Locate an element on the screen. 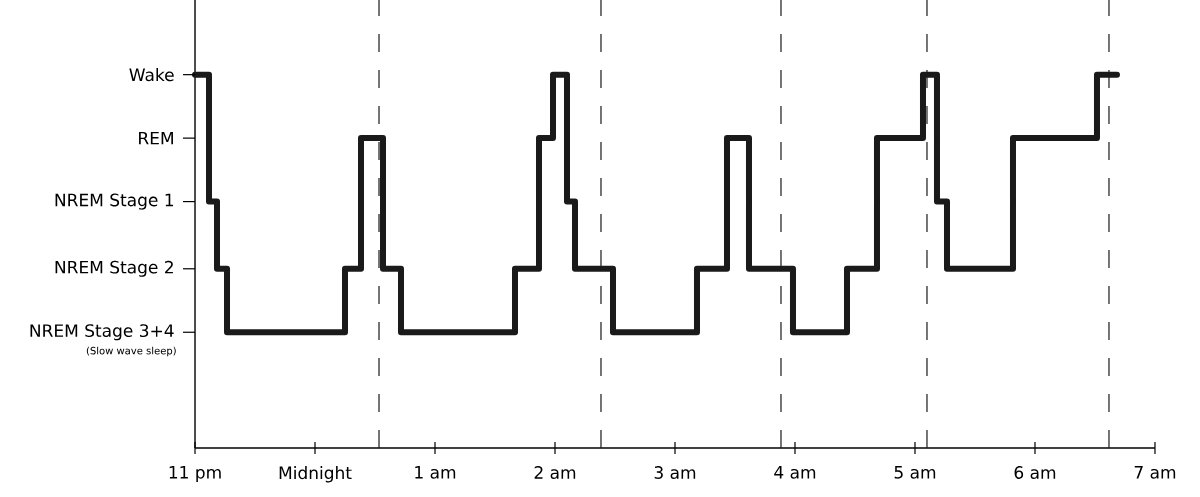 The width and height of the screenshot is (1200, 497). text: NREM Stage 3+4 is located at coordinates (102, 332).